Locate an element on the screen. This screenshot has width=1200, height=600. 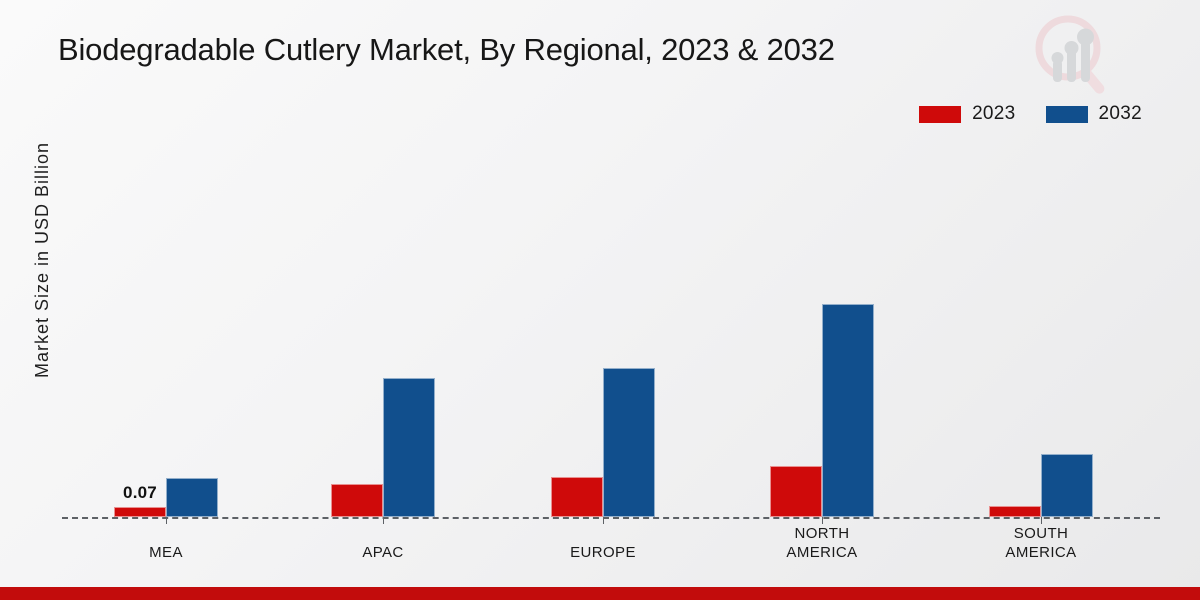
bar-2032-north-america is located at coordinates (848, 410).